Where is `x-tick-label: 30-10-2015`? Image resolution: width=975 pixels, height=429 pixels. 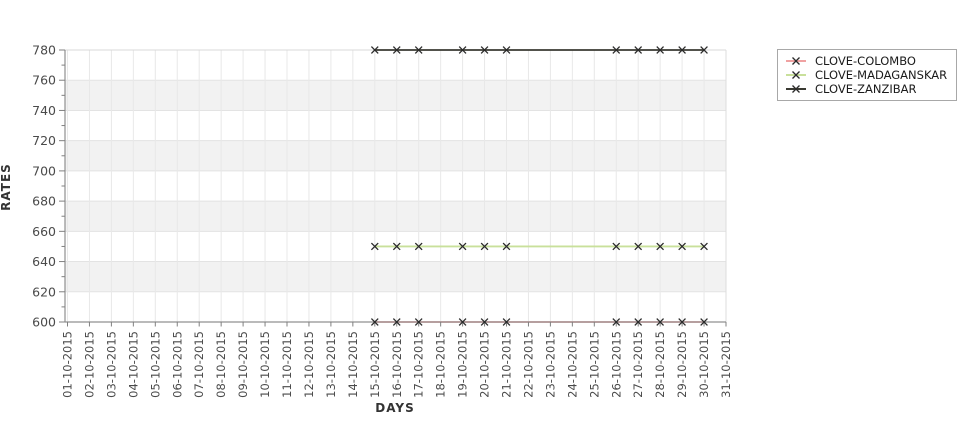 x-tick-label: 30-10-2015 is located at coordinates (704, 364).